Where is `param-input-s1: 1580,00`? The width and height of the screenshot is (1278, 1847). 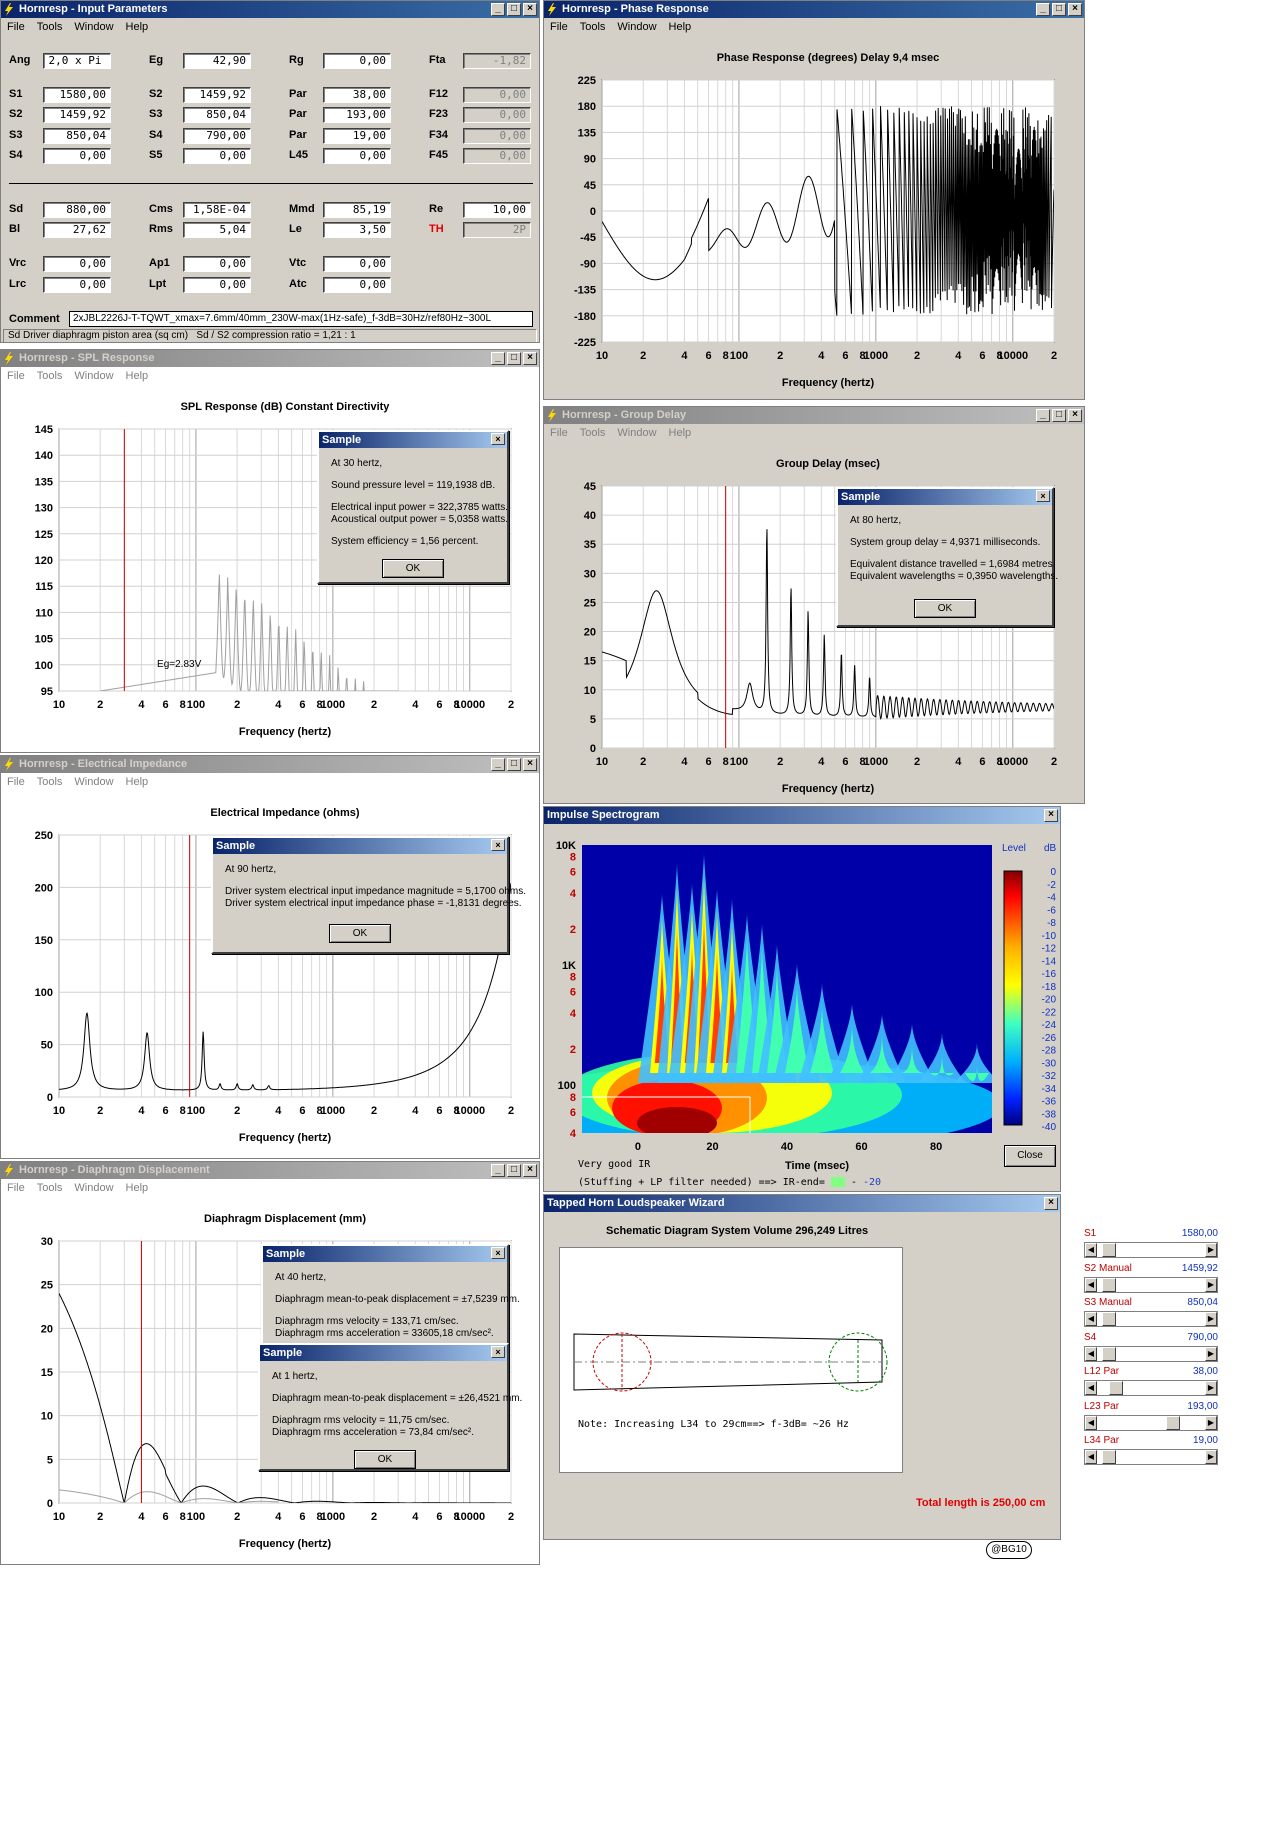 param-input-s1: 1580,00 is located at coordinates (77, 95).